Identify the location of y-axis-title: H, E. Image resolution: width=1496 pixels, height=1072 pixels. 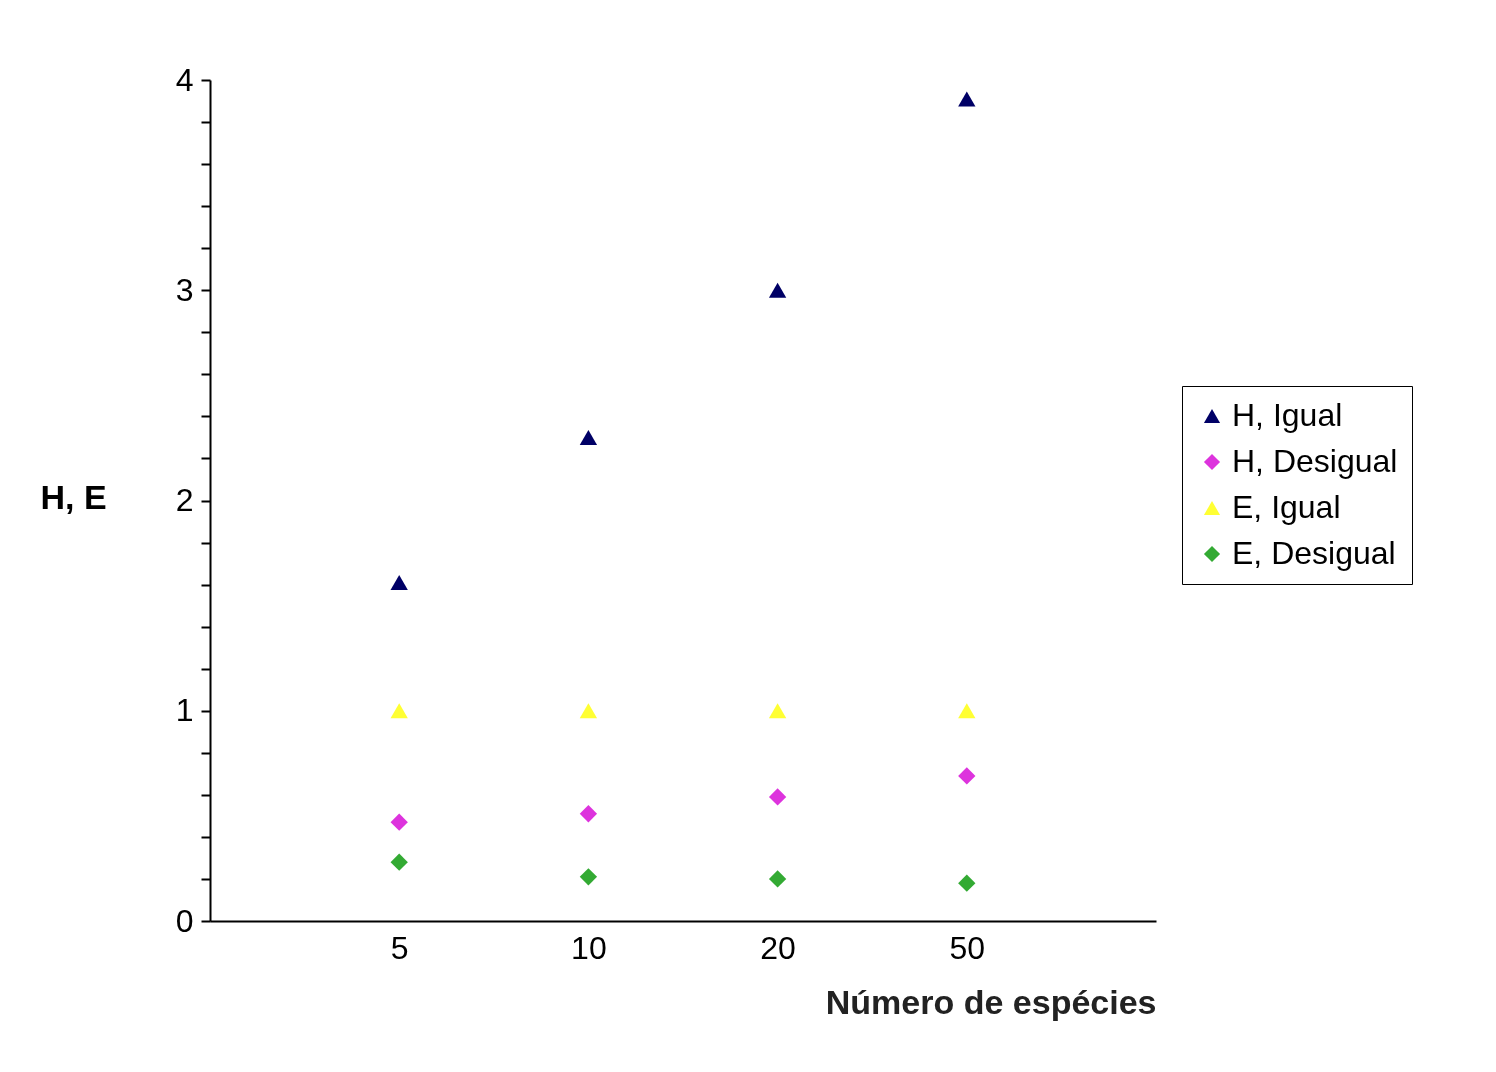
(73, 496).